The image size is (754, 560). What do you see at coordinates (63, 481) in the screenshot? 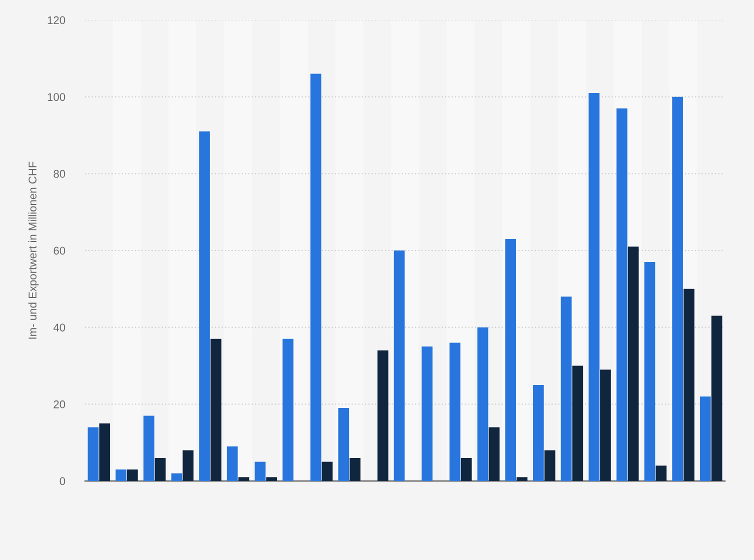
I see `y-tick-label: 0` at bounding box center [63, 481].